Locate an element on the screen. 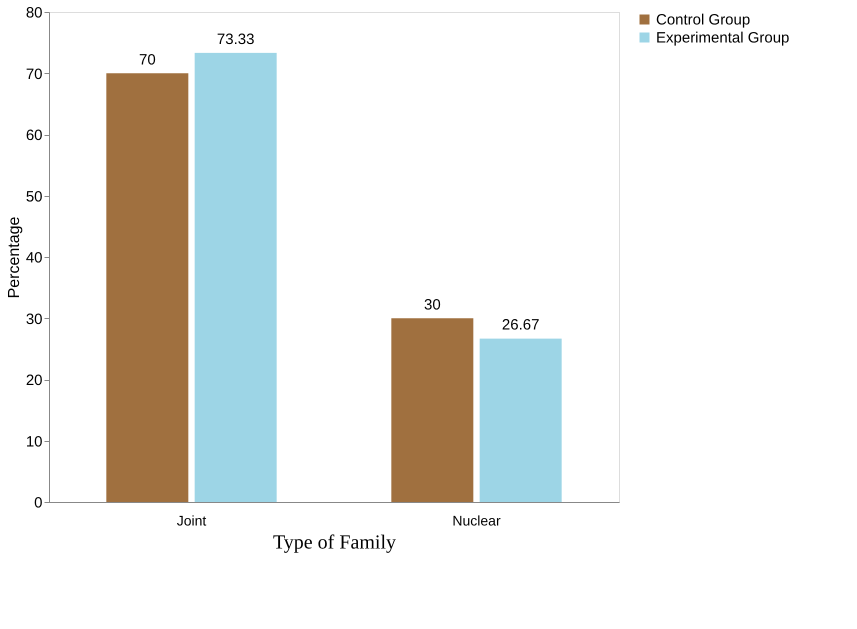 The width and height of the screenshot is (857, 629). x-tick-label: Nuclear is located at coordinates (476, 520).